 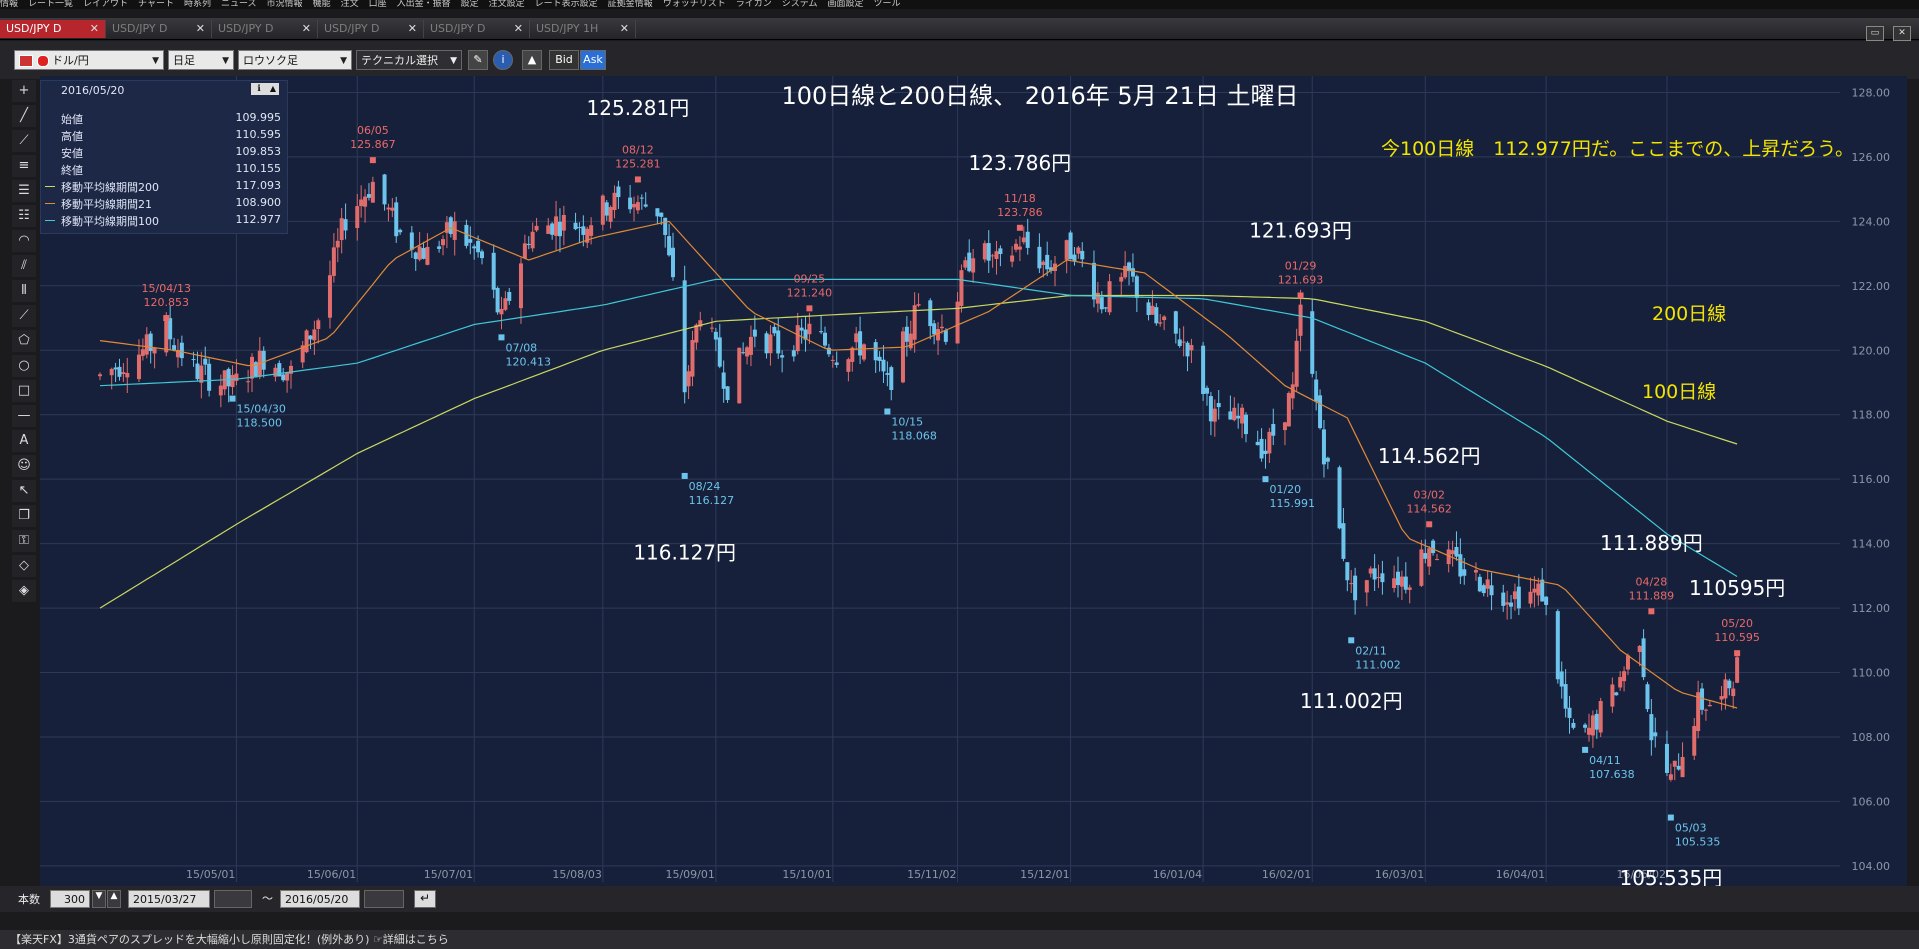 What do you see at coordinates (140, 28) in the screenshot?
I see `tab-label: USD/JPY D` at bounding box center [140, 28].